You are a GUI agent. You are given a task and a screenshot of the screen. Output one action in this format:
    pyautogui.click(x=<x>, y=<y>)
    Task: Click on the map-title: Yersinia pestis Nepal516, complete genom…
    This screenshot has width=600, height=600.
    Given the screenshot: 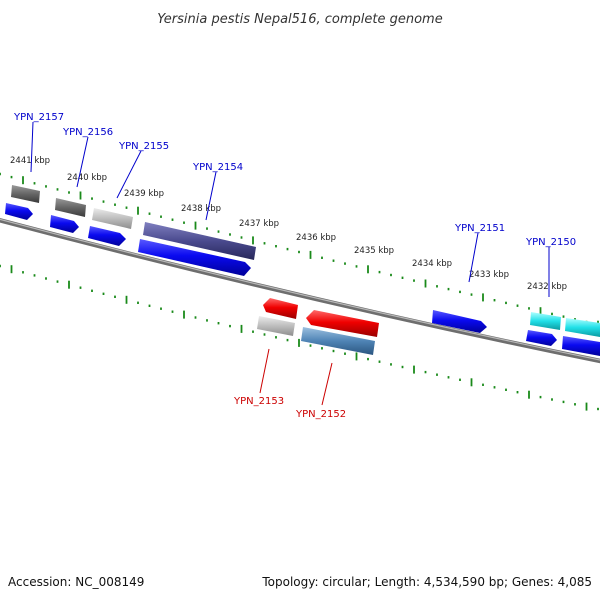 What is the action you would take?
    pyautogui.click(x=299, y=19)
    